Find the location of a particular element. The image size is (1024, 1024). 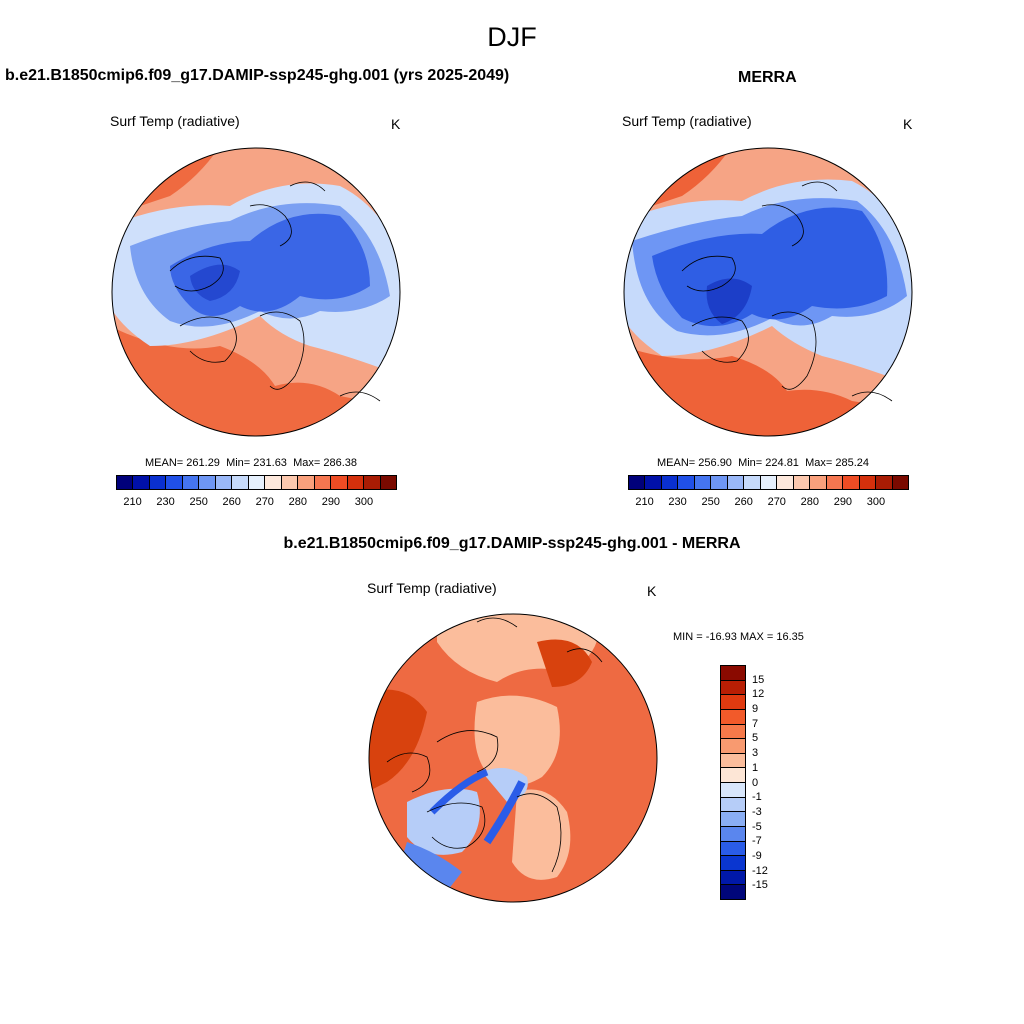

panel-diff-variable: Surf Temp (radiative) is located at coordinates (432, 588).